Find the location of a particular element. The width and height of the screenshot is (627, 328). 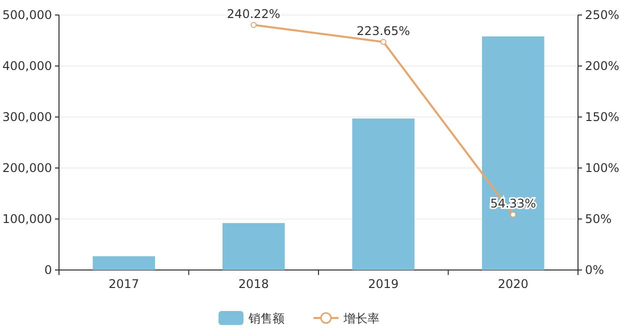

y2-tick-label: 50% is located at coordinates (598, 219).